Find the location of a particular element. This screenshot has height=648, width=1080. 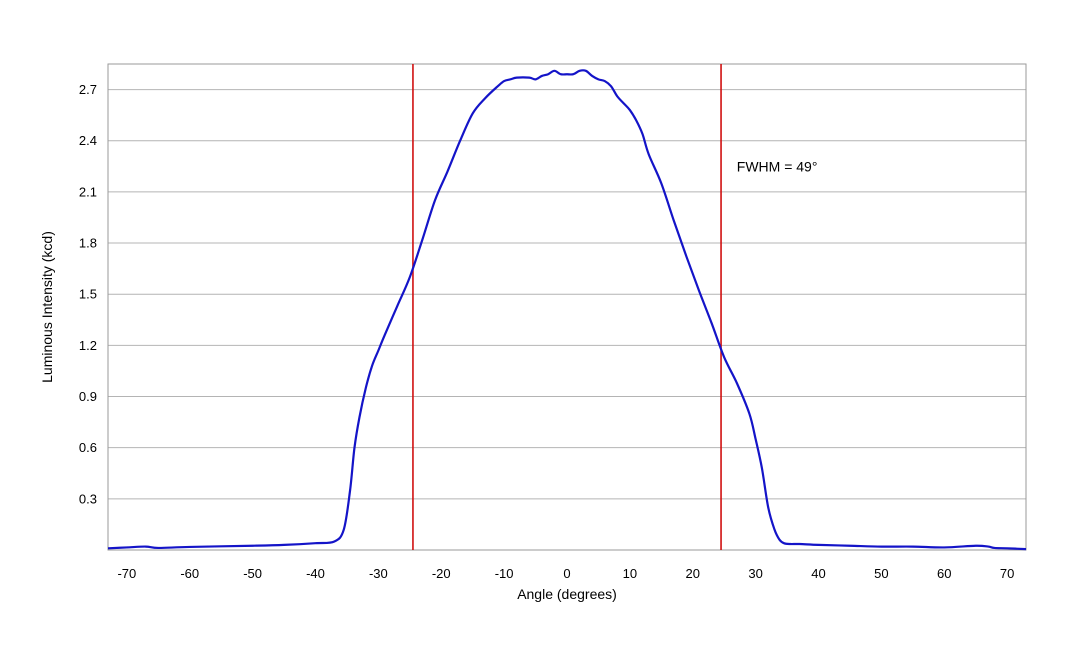

x-tick-label: 0 is located at coordinates (566, 573).